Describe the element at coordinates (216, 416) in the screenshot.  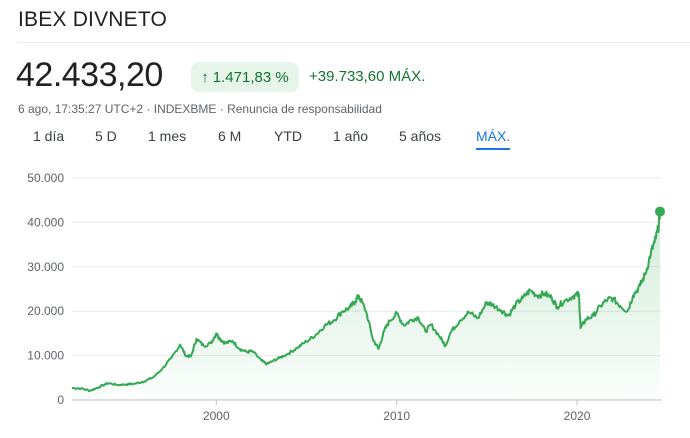
I see `x-tick-label: 2000` at that location.